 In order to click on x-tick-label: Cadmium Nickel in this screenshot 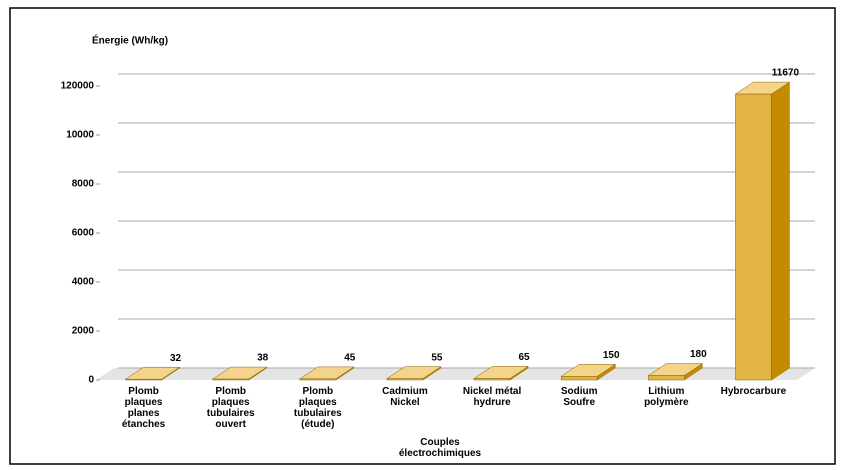, I will do `click(405, 397)`.